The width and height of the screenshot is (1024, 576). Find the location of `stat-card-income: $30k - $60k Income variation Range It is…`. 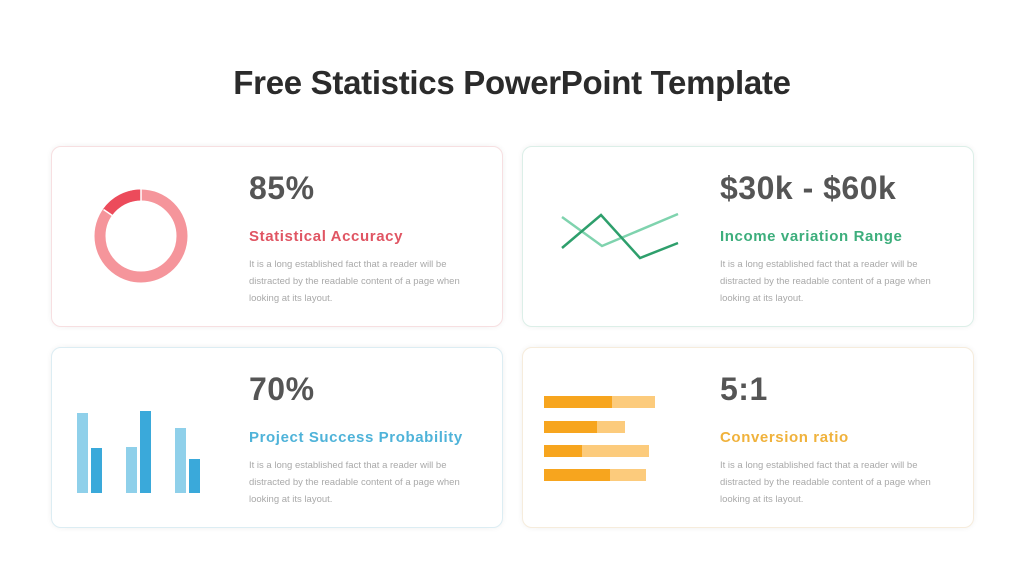

stat-card-income: $30k - $60k Income variation Range It is… is located at coordinates (748, 236).